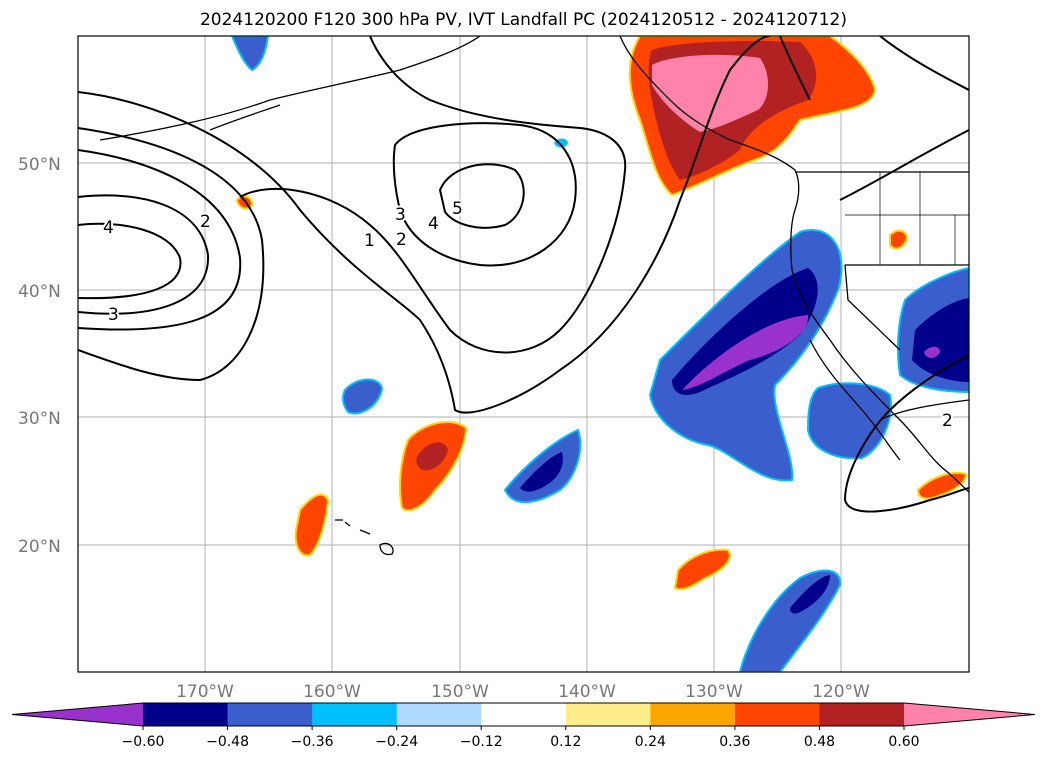 The height and width of the screenshot is (765, 1047). What do you see at coordinates (745, 352) in the screenshot?
I see `ivt-max-west-coast` at bounding box center [745, 352].